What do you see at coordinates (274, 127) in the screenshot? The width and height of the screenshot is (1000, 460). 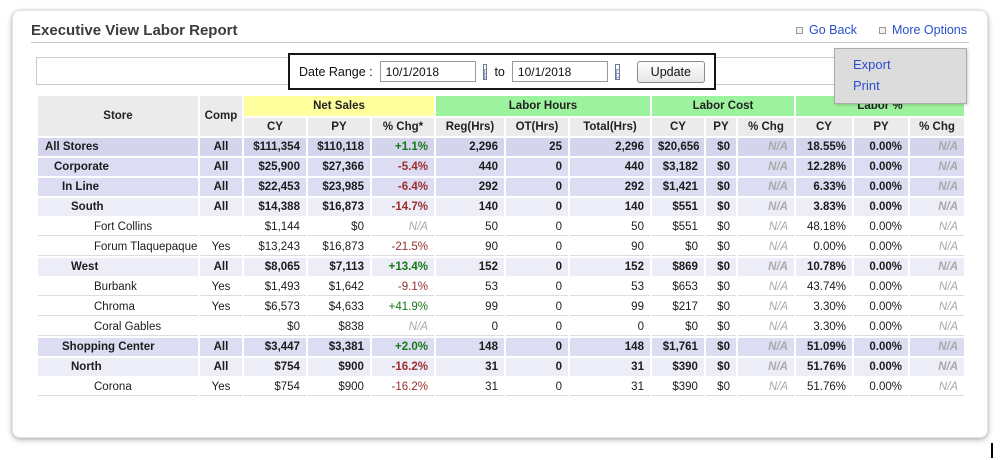 I see `col-header-ns-cy: CY` at bounding box center [274, 127].